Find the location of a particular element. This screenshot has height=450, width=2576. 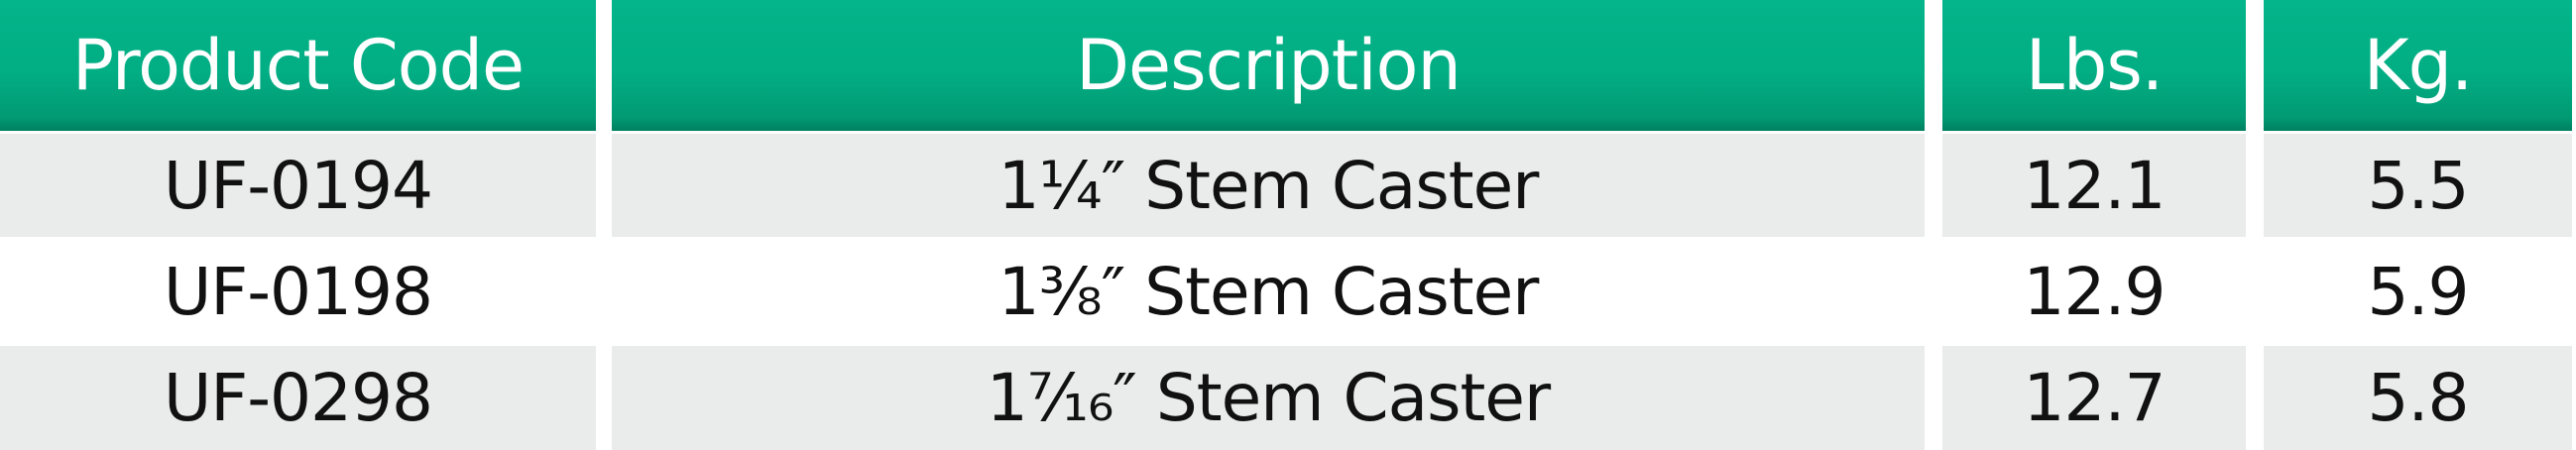

header-lbs: Lbs. is located at coordinates (2094, 66).